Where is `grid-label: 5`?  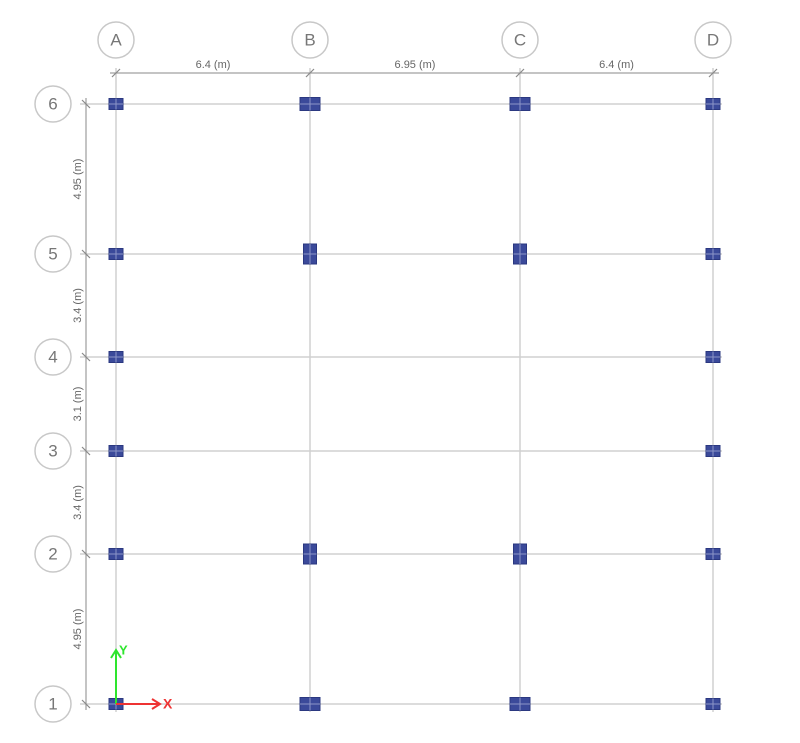 grid-label: 5 is located at coordinates (52, 253).